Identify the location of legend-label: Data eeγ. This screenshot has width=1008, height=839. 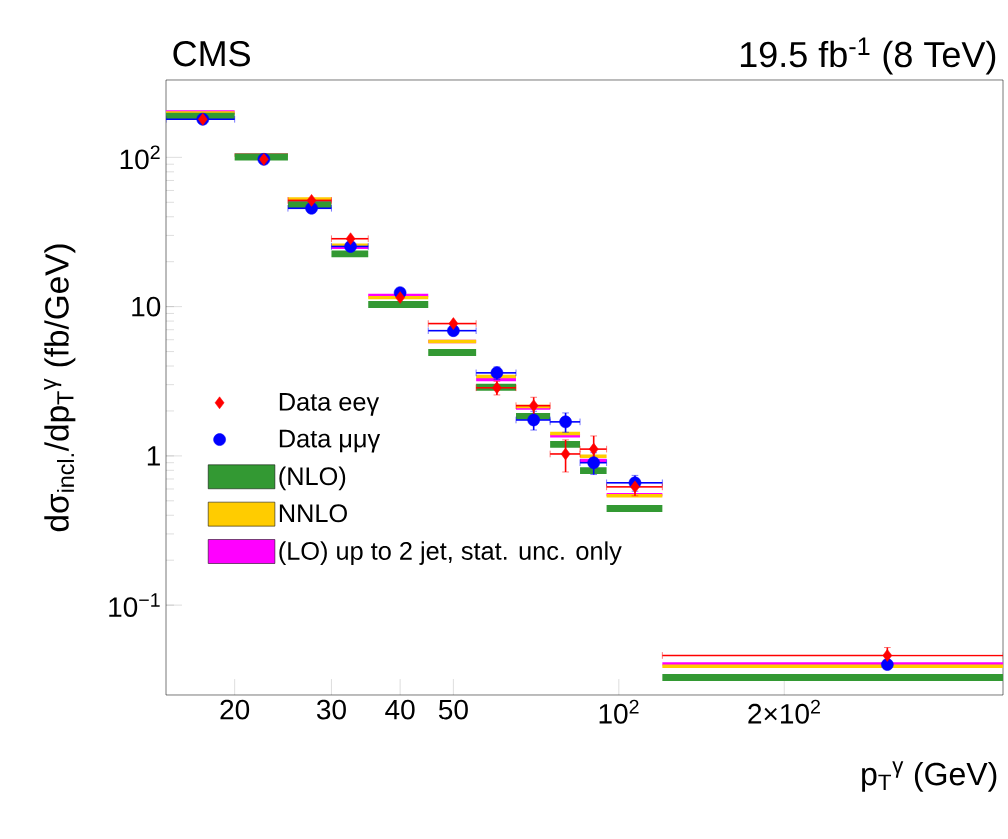
(329, 404).